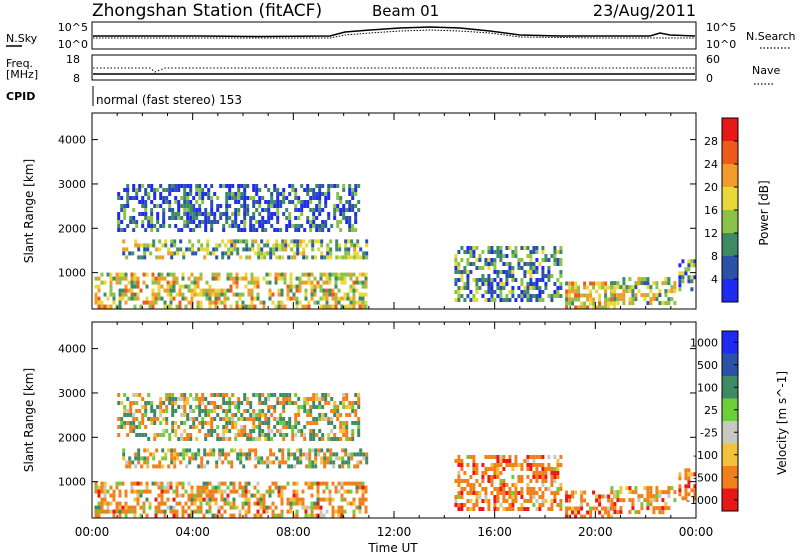  Describe the element at coordinates (494, 532) in the screenshot. I see `velocity-x-tick-label: 16:00` at that location.